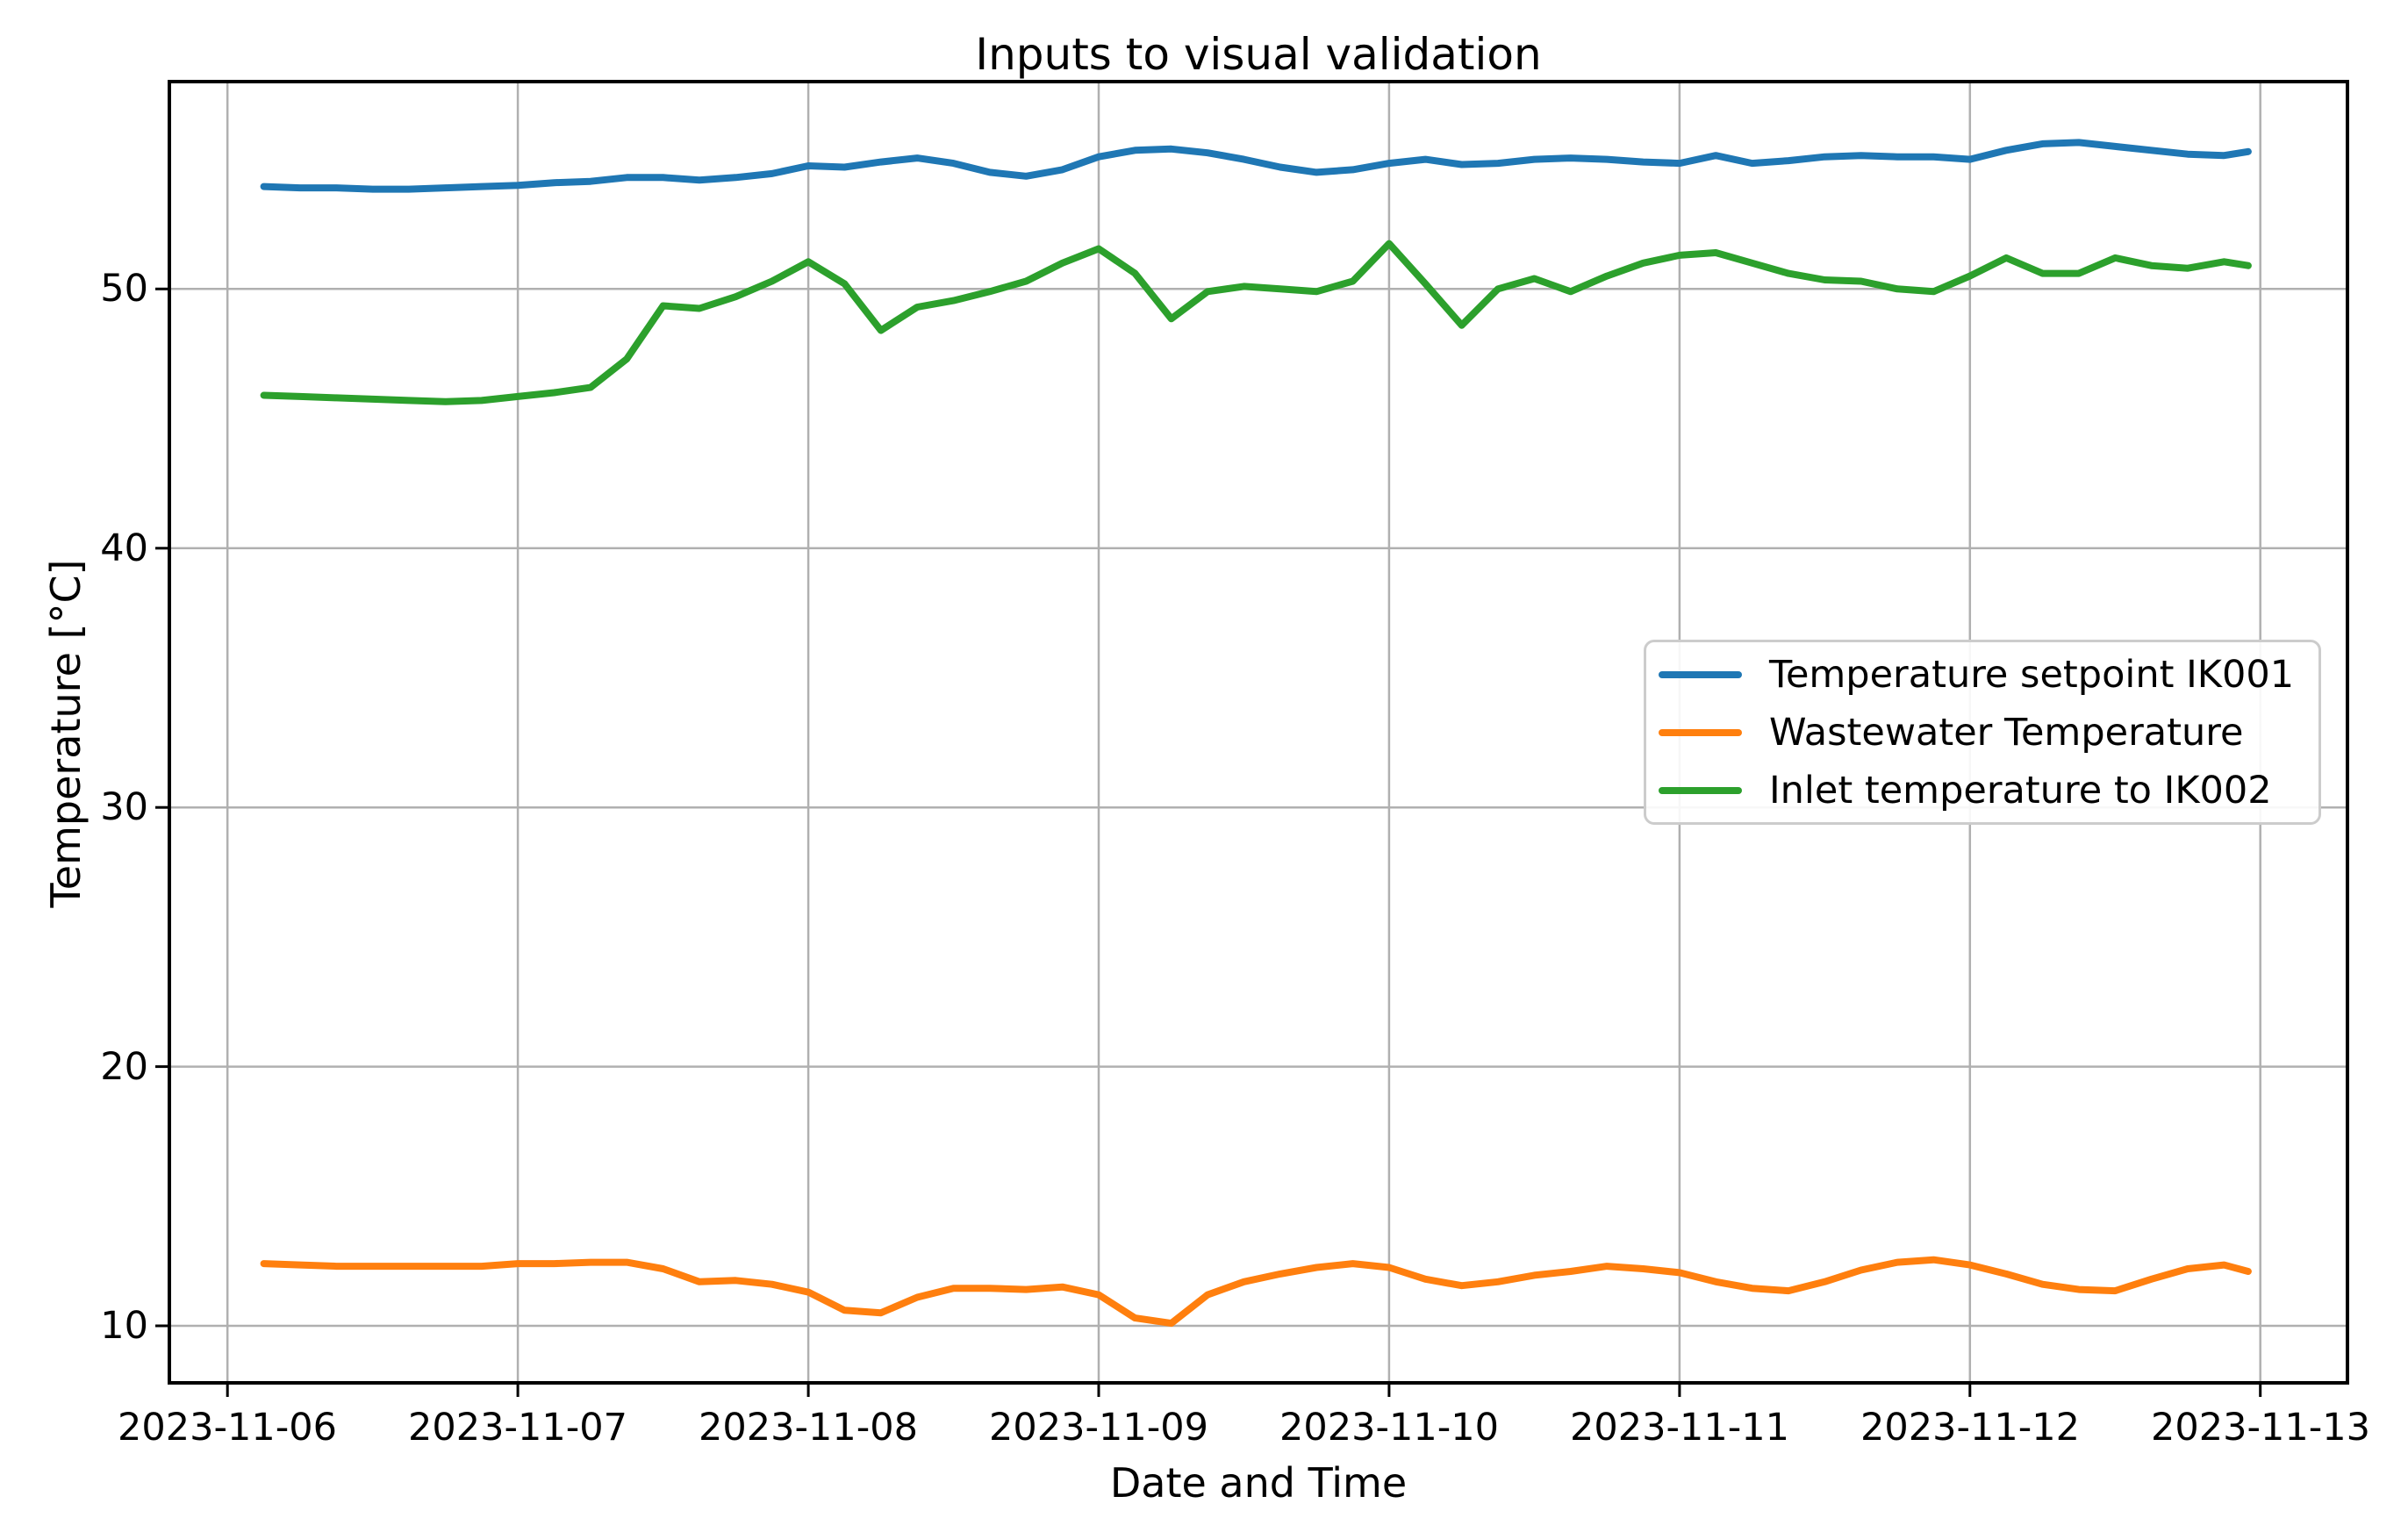 This screenshot has width=2408, height=1525. Describe the element at coordinates (1098, 1428) in the screenshot. I see `x-tick-label-2023-11-09: 2023-11-09` at that location.